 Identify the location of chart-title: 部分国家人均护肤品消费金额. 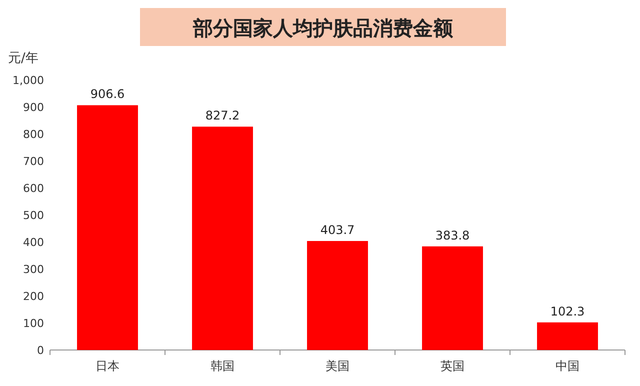
(323, 28).